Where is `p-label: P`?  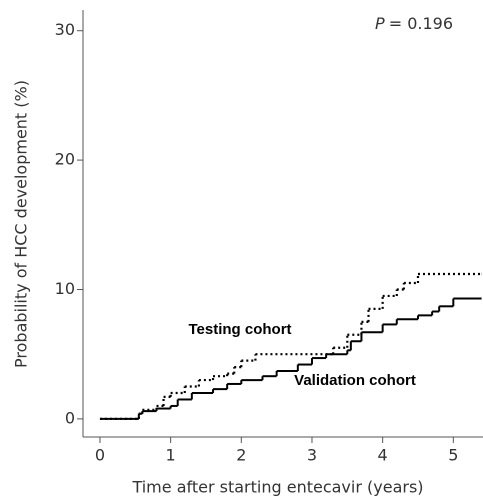 p-label: P is located at coordinates (380, 23).